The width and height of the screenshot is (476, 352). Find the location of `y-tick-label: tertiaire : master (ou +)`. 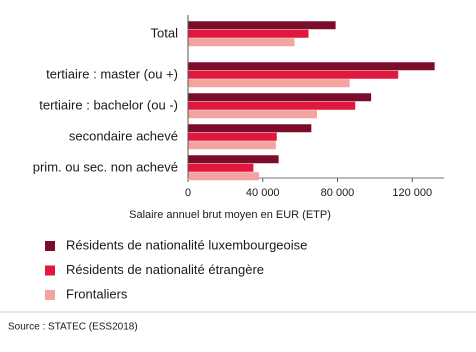

y-tick-label: tertiaire : master (ou +) is located at coordinates (112, 73).